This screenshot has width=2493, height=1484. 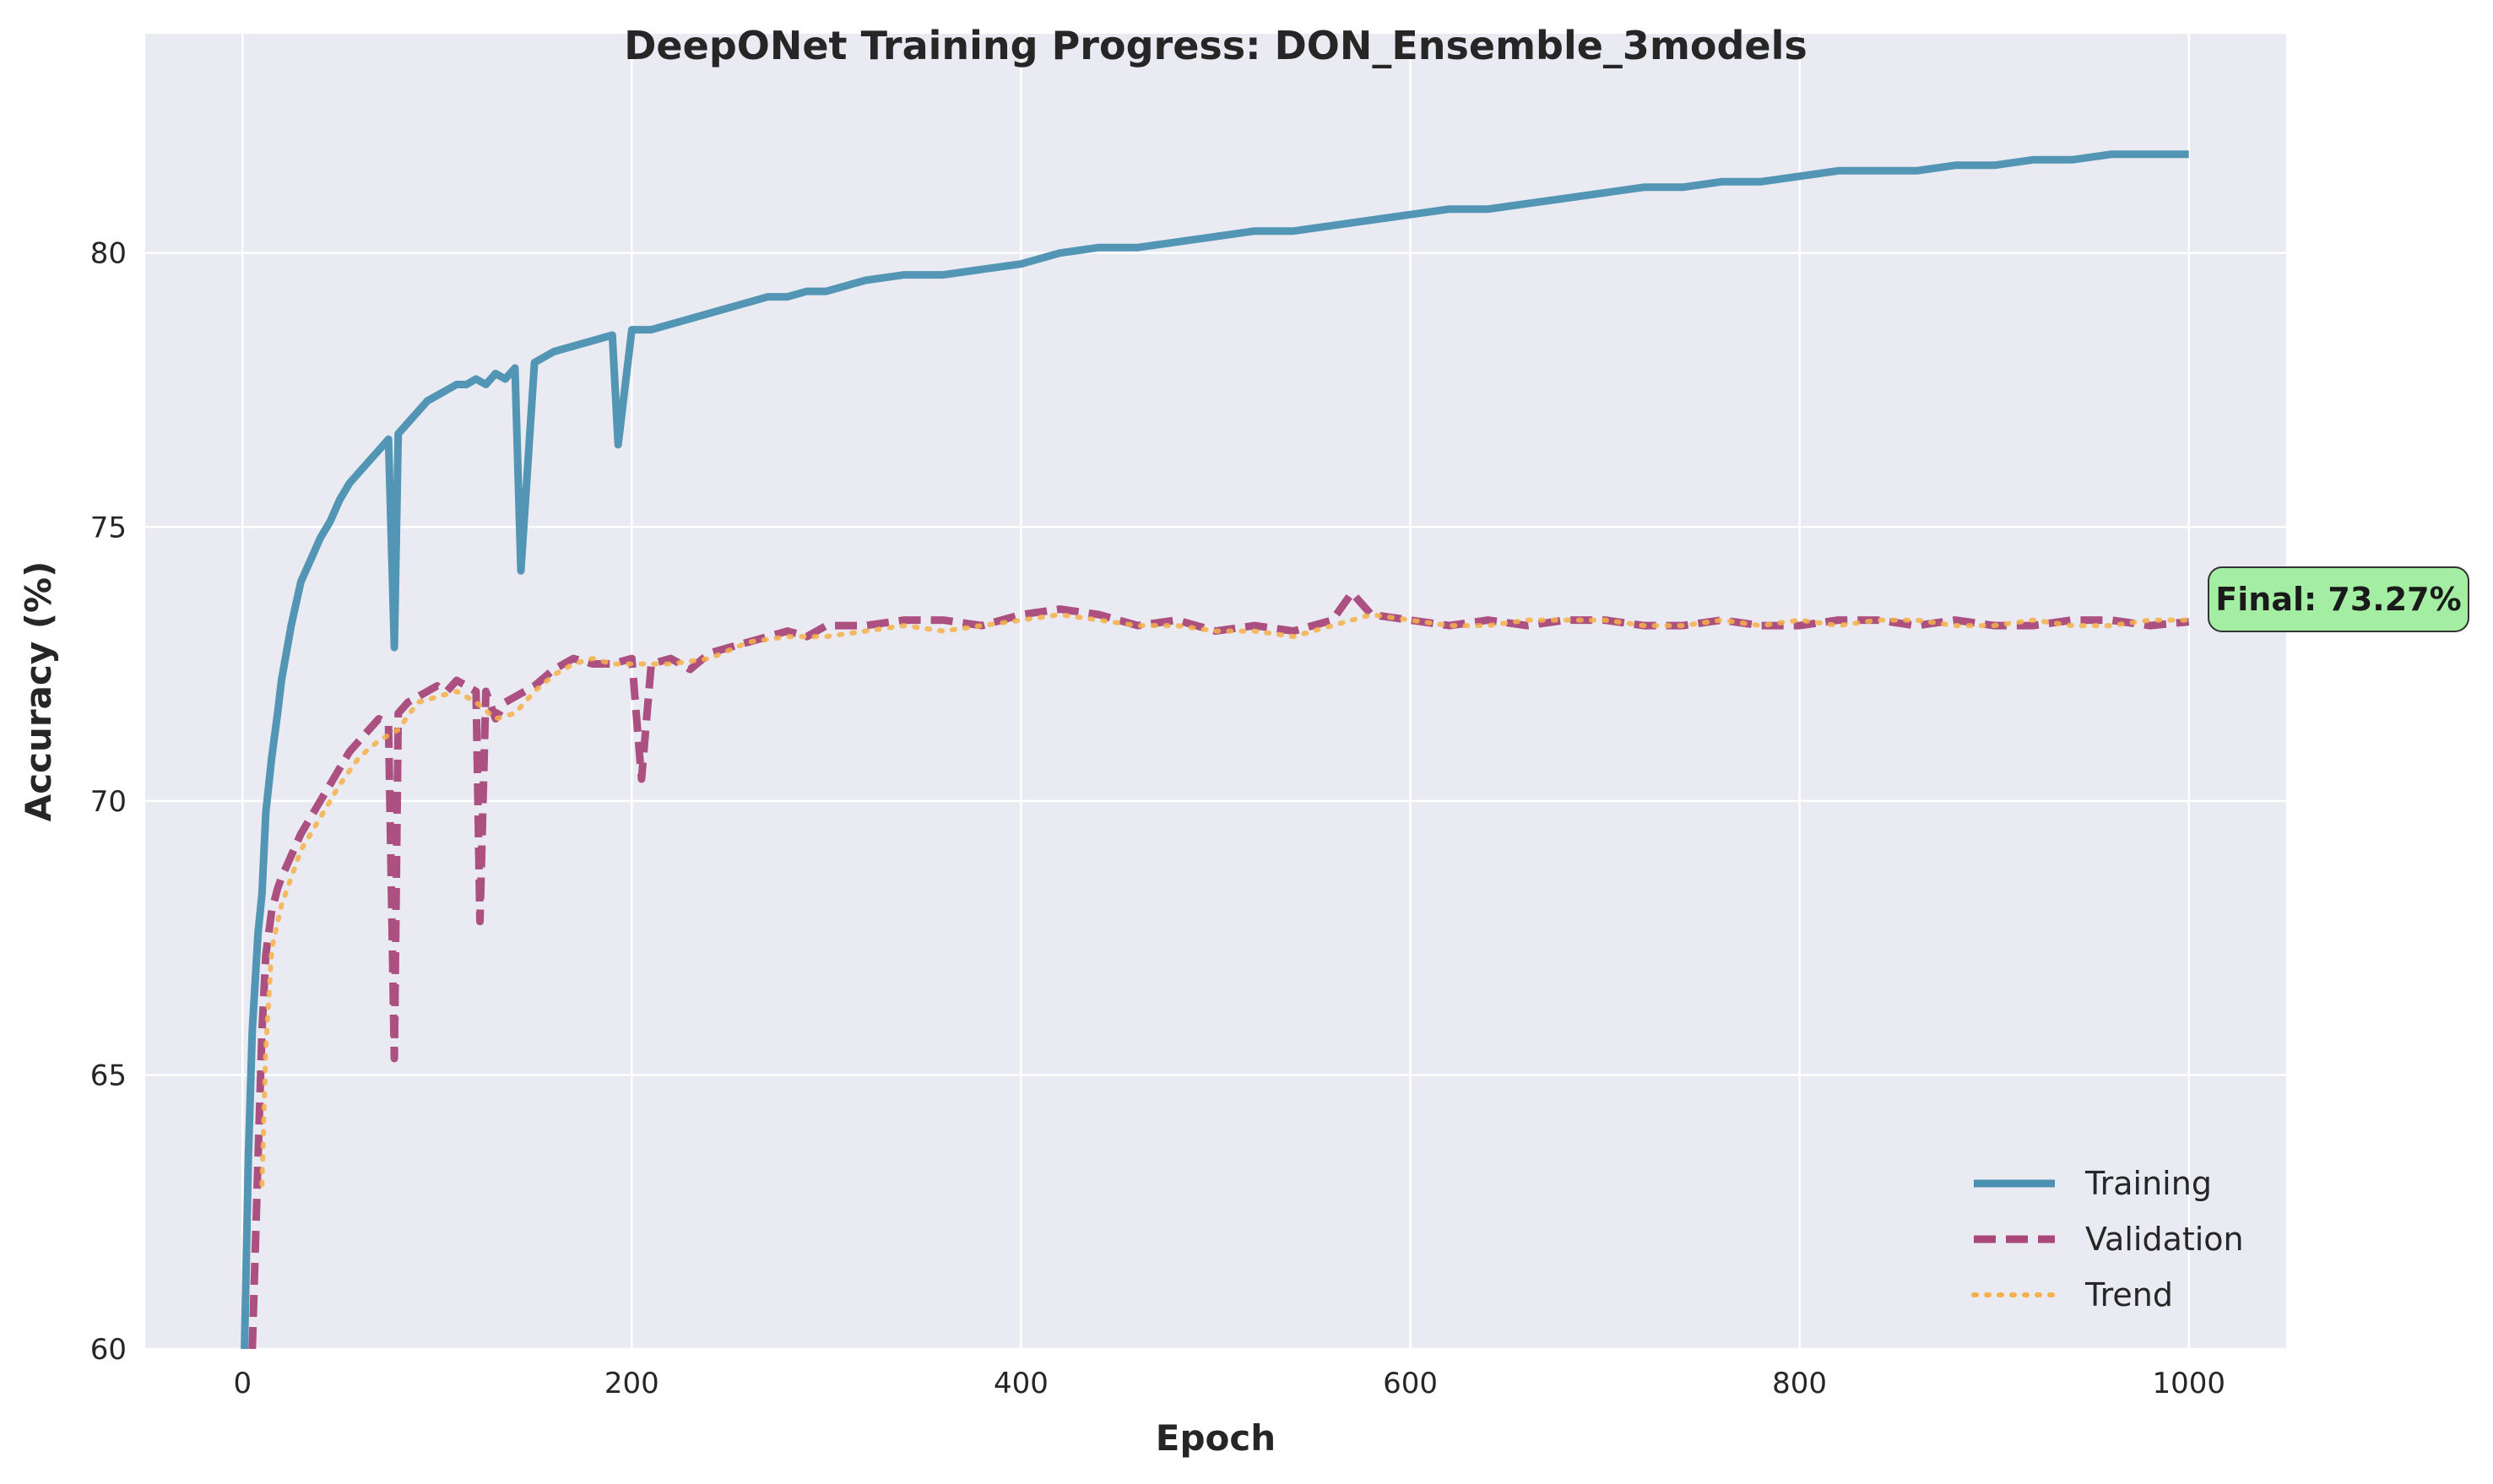 I want to click on x-tick-label: 800, so click(x=1799, y=1383).